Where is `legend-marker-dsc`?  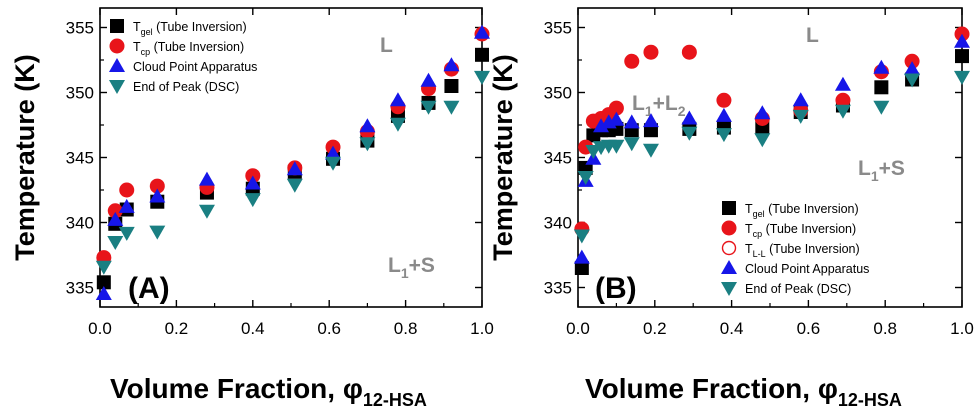
legend-marker-dsc is located at coordinates (729, 289).